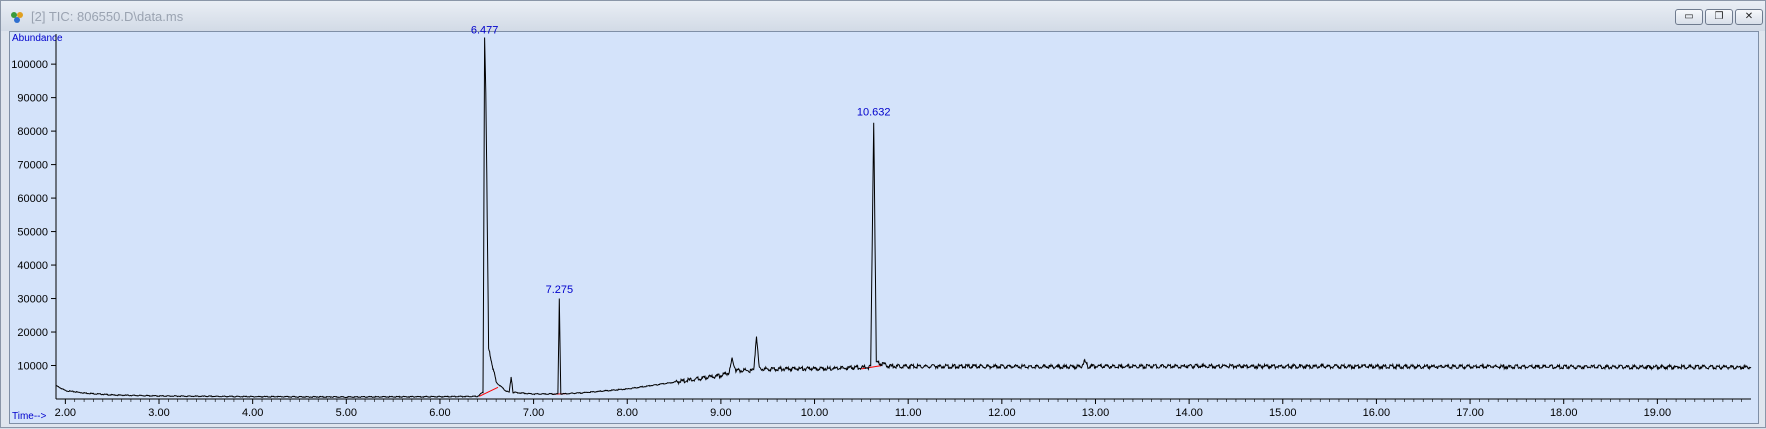 The height and width of the screenshot is (429, 1766). What do you see at coordinates (37, 38) in the screenshot?
I see `y-axis-label: Abundance` at bounding box center [37, 38].